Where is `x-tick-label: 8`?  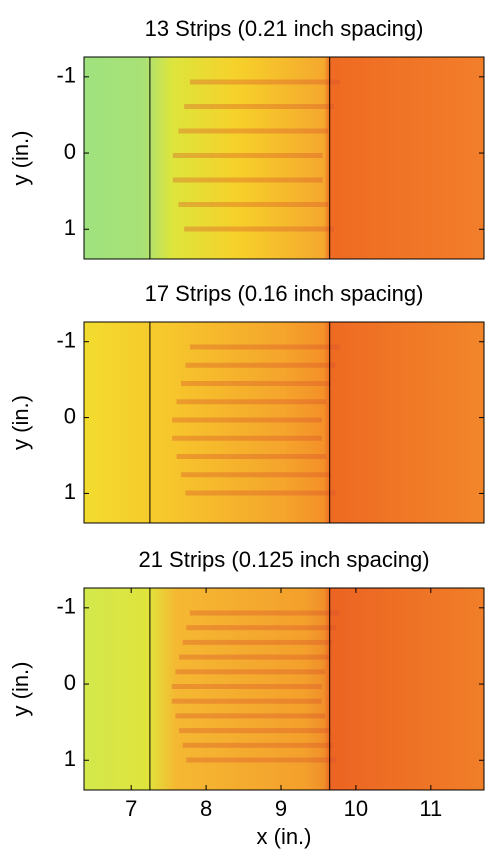 x-tick-label: 8 is located at coordinates (206, 808).